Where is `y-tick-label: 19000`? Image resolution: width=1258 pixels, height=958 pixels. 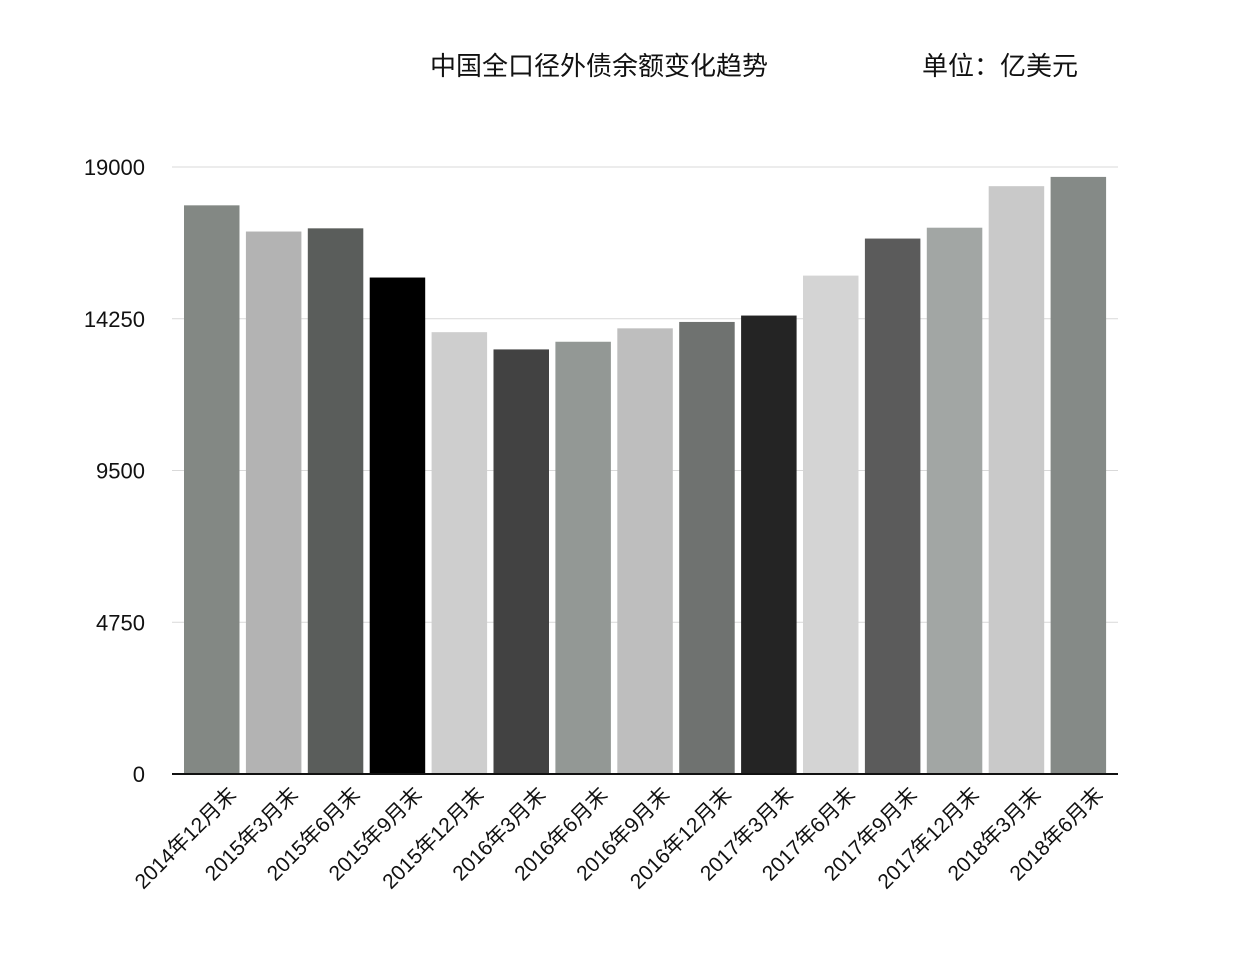 y-tick-label: 19000 is located at coordinates (114, 167).